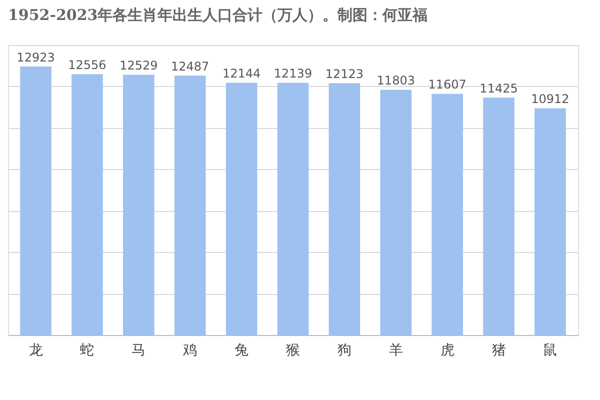 Image resolution: width=600 pixels, height=400 pixels. Describe the element at coordinates (35, 350) in the screenshot. I see `x-tick-label: 龙` at that location.